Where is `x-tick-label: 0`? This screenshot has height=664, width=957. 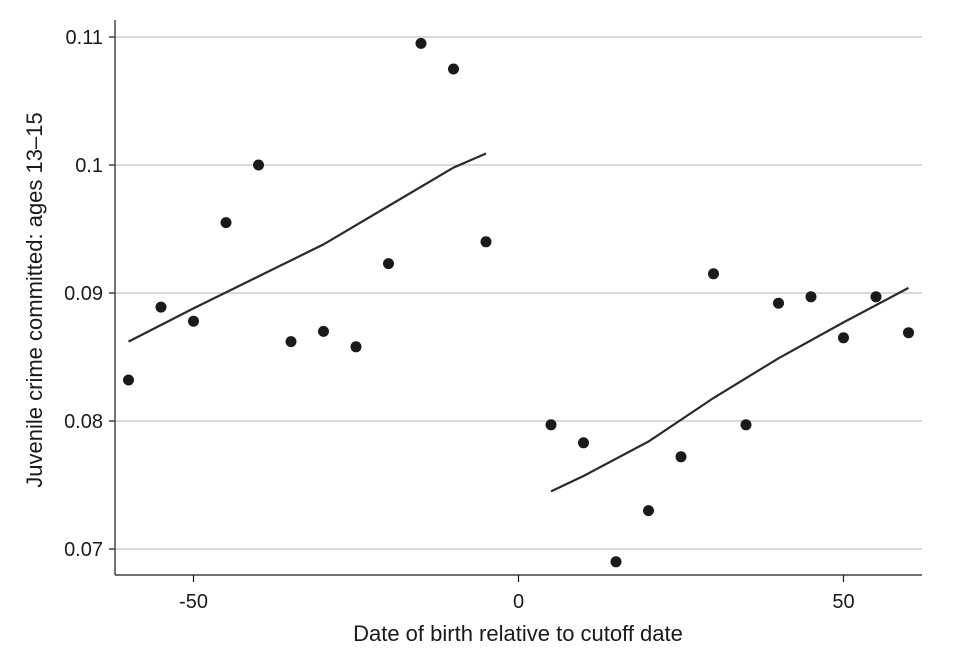 x-tick-label: 0 is located at coordinates (518, 602).